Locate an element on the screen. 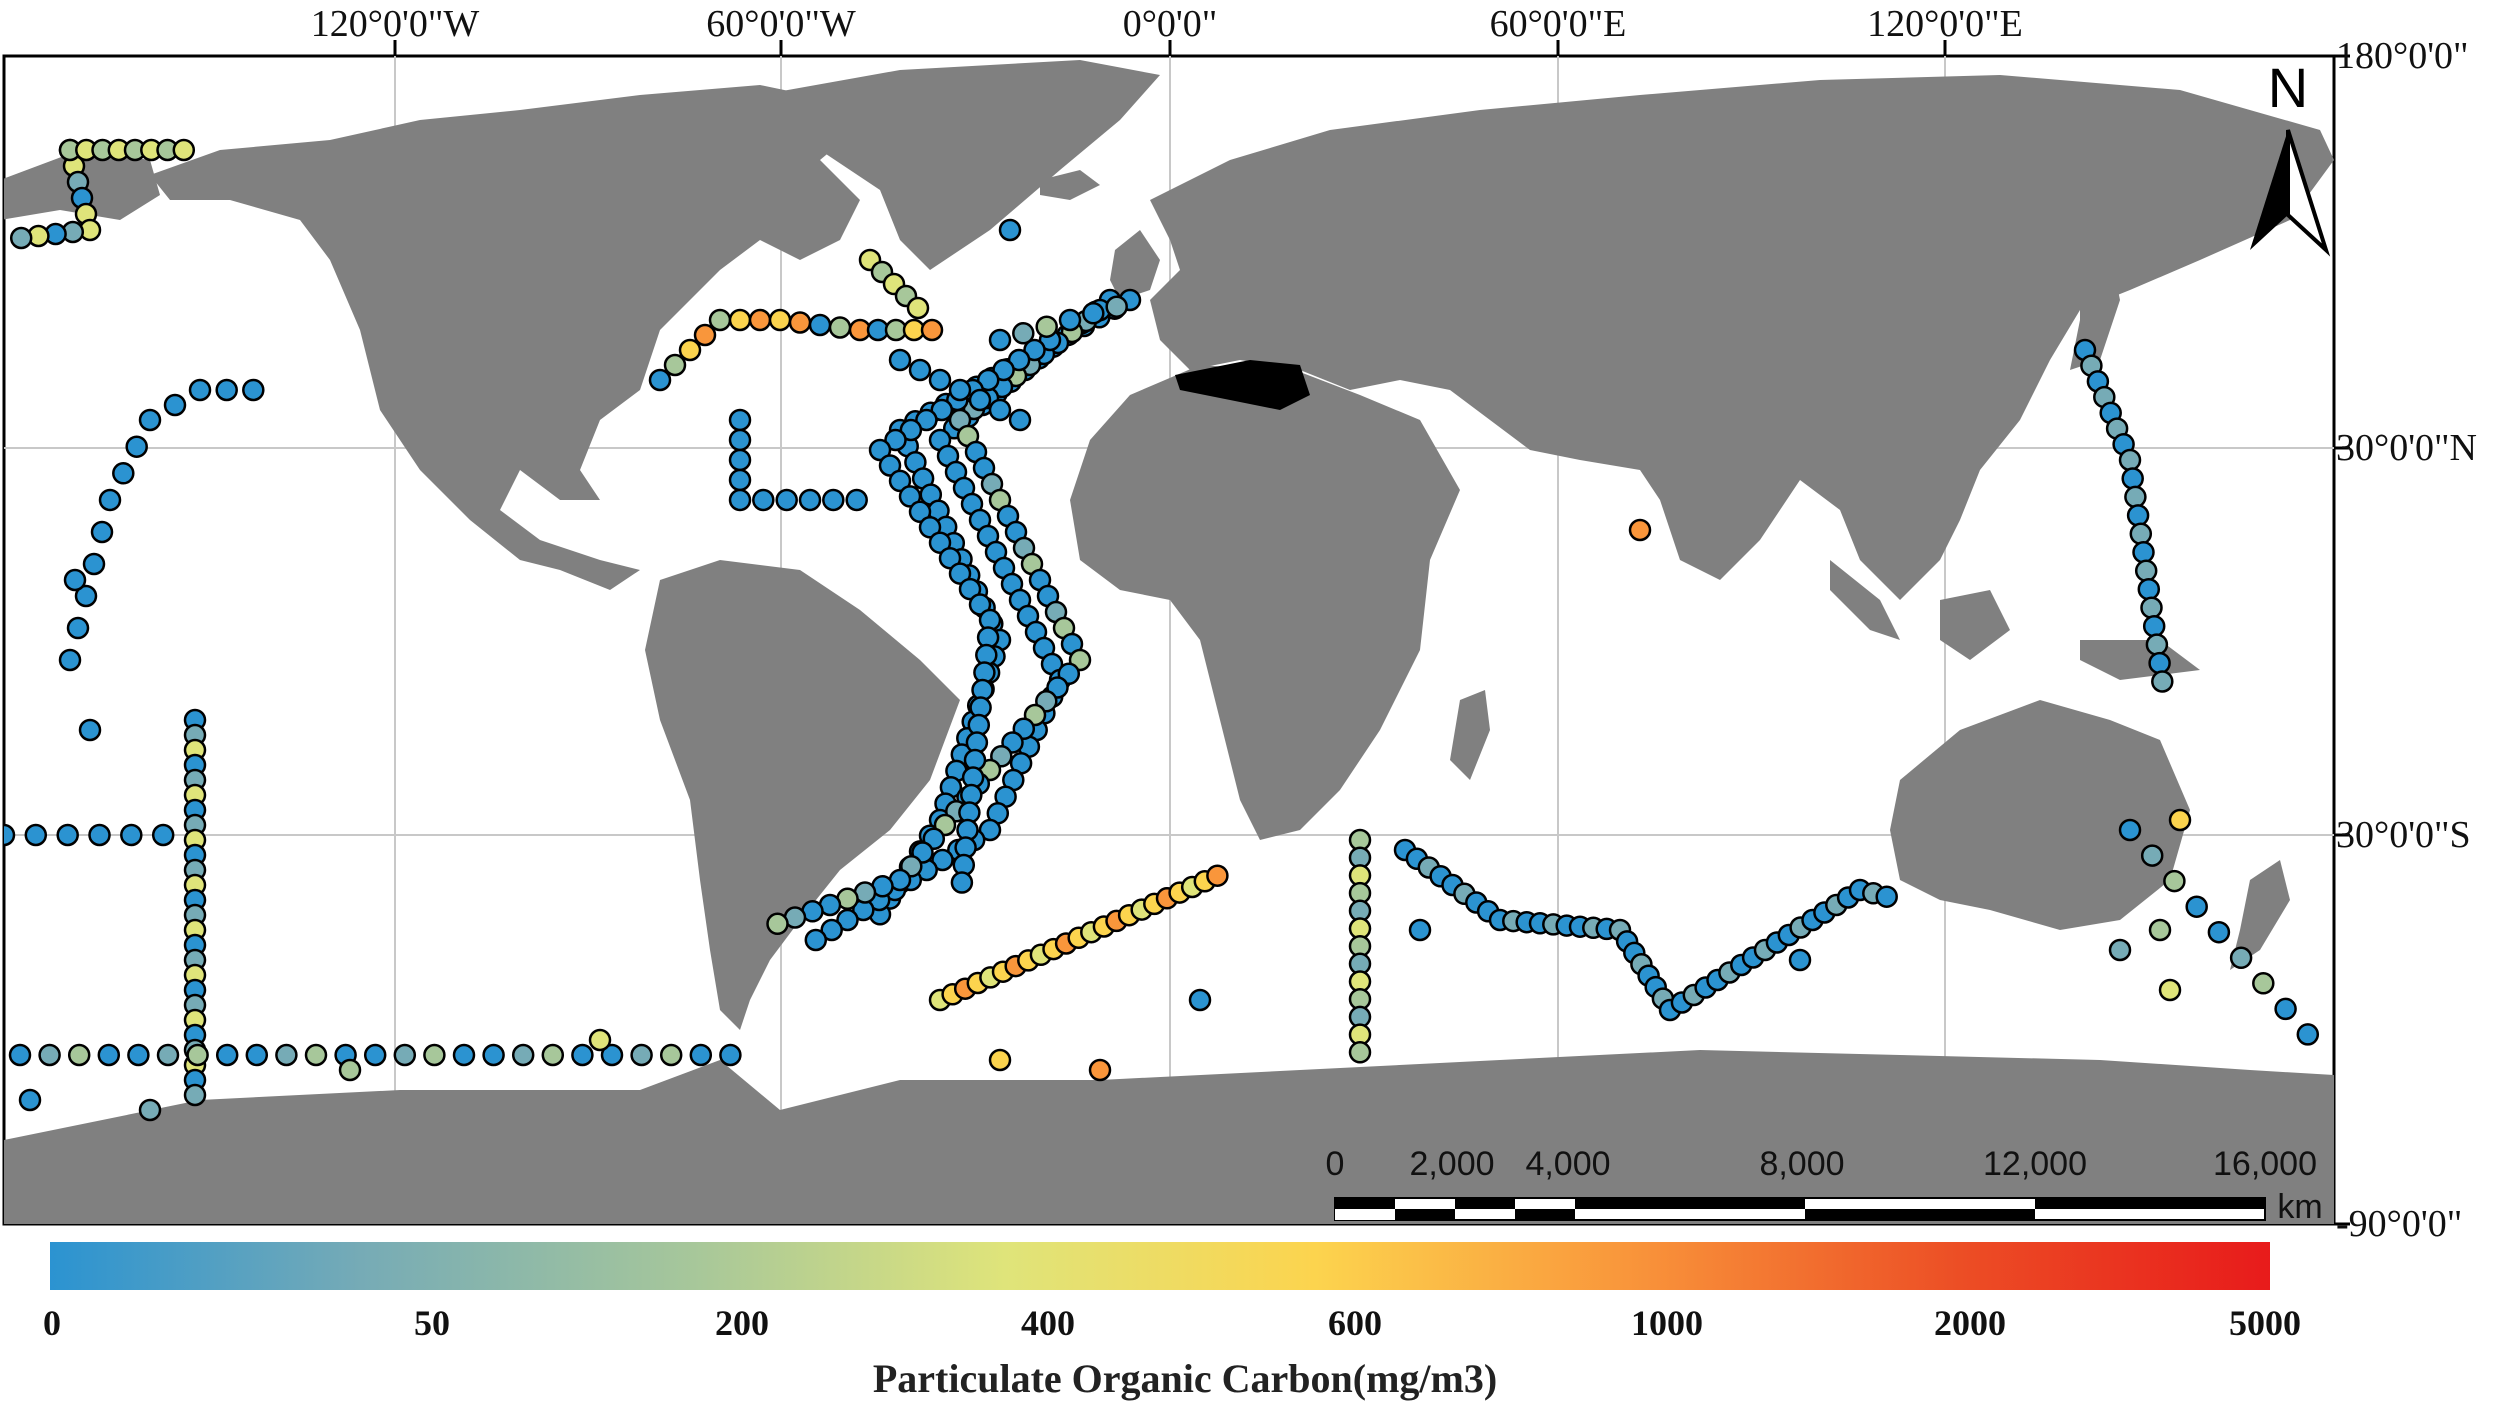  british-isles is located at coordinates (1135, 265).